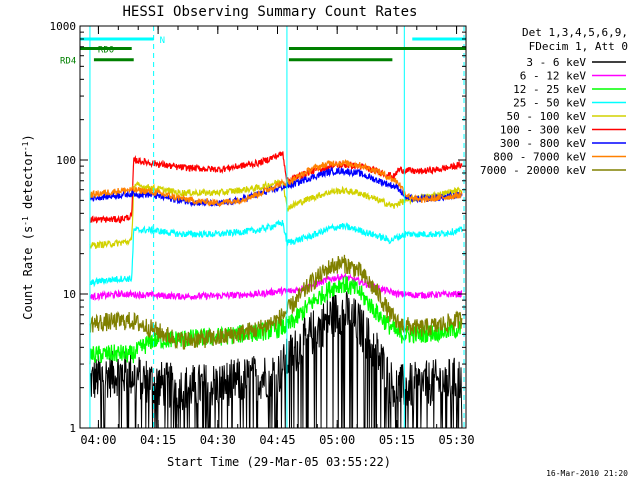 The image size is (640, 480). Describe the element at coordinates (25, 221) in the screenshot. I see `y-label-sup1: -1` at that location.